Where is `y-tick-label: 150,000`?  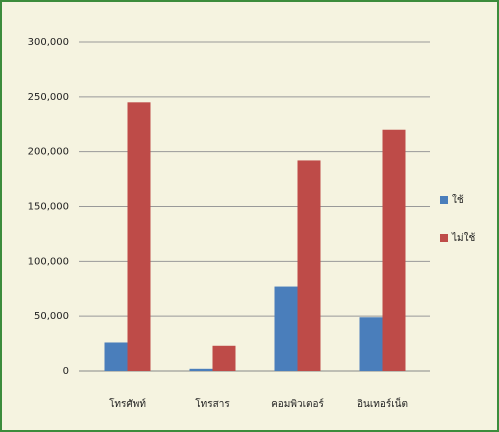
y-tick-label: 150,000 is located at coordinates (48, 207).